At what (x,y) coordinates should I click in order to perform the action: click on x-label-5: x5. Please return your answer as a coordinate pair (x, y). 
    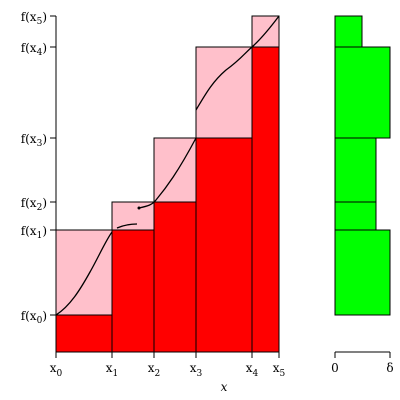
    Looking at the image, I should click on (279, 370).